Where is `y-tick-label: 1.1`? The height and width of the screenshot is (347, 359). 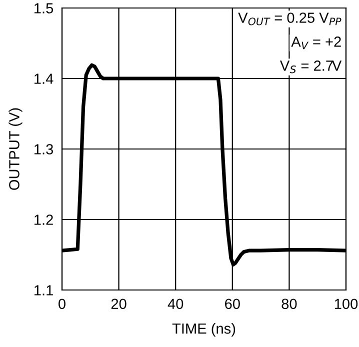 y-tick-label: 1.1 is located at coordinates (43, 290).